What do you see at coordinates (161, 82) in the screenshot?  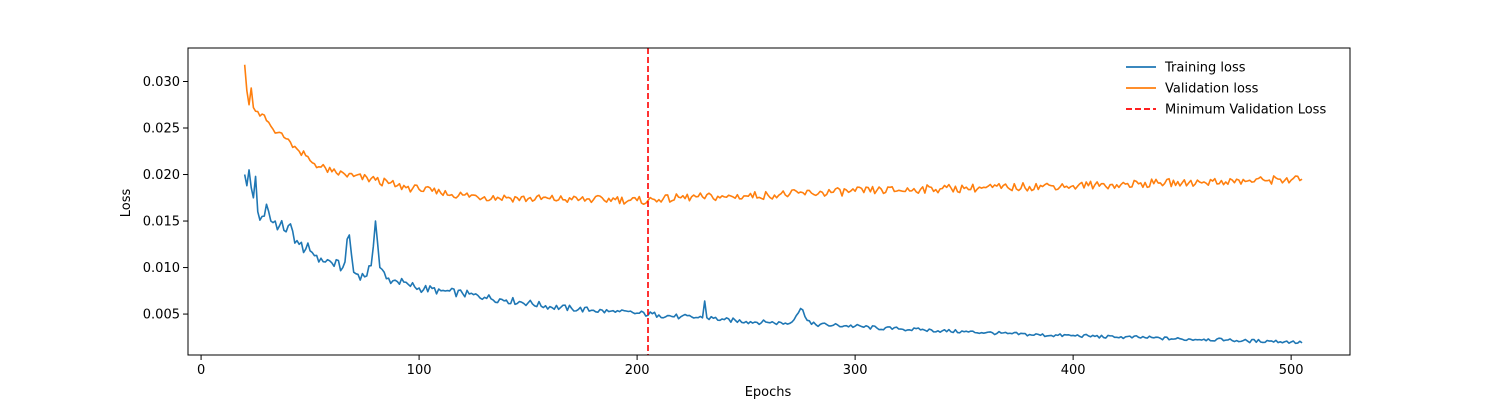 I see `y-tick-label: 0.030` at bounding box center [161, 82].